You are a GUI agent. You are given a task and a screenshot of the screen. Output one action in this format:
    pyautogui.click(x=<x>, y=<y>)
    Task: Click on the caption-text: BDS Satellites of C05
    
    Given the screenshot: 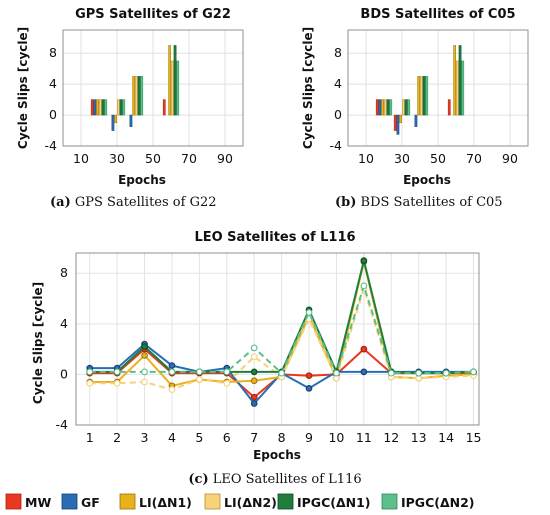 What is the action you would take?
    pyautogui.click(x=429, y=202)
    